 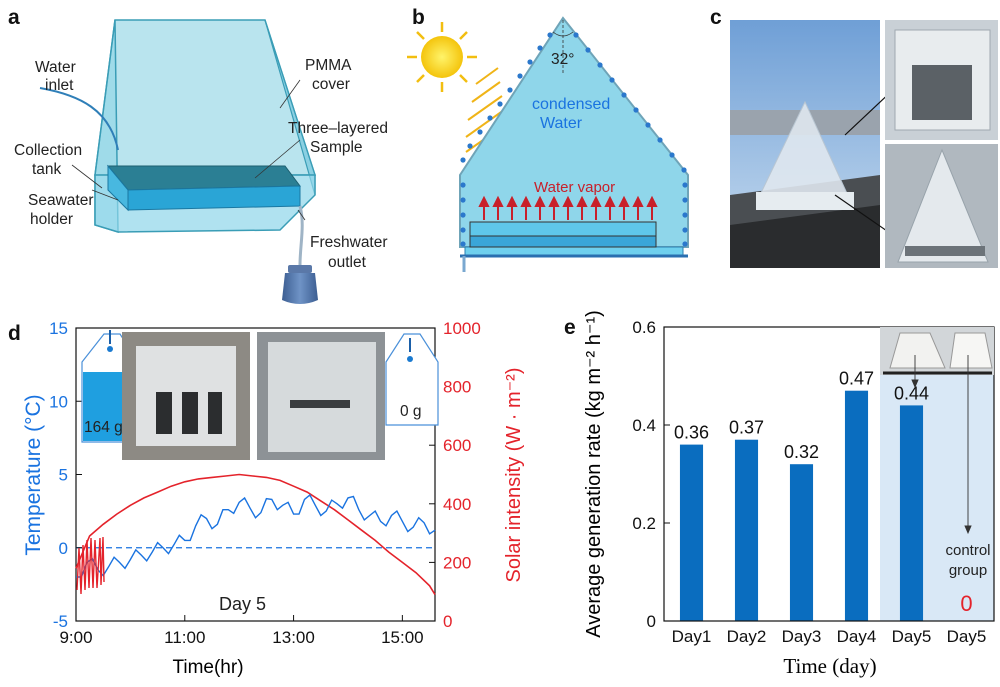 I want to click on callout-pmma-line2: cover, so click(x=331, y=84).